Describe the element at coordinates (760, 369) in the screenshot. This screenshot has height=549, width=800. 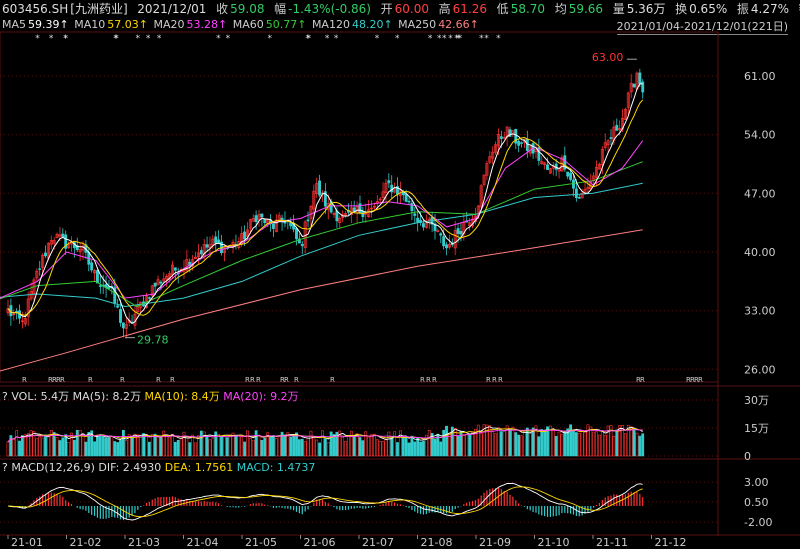
I see `price-tick-label: 26.00` at that location.